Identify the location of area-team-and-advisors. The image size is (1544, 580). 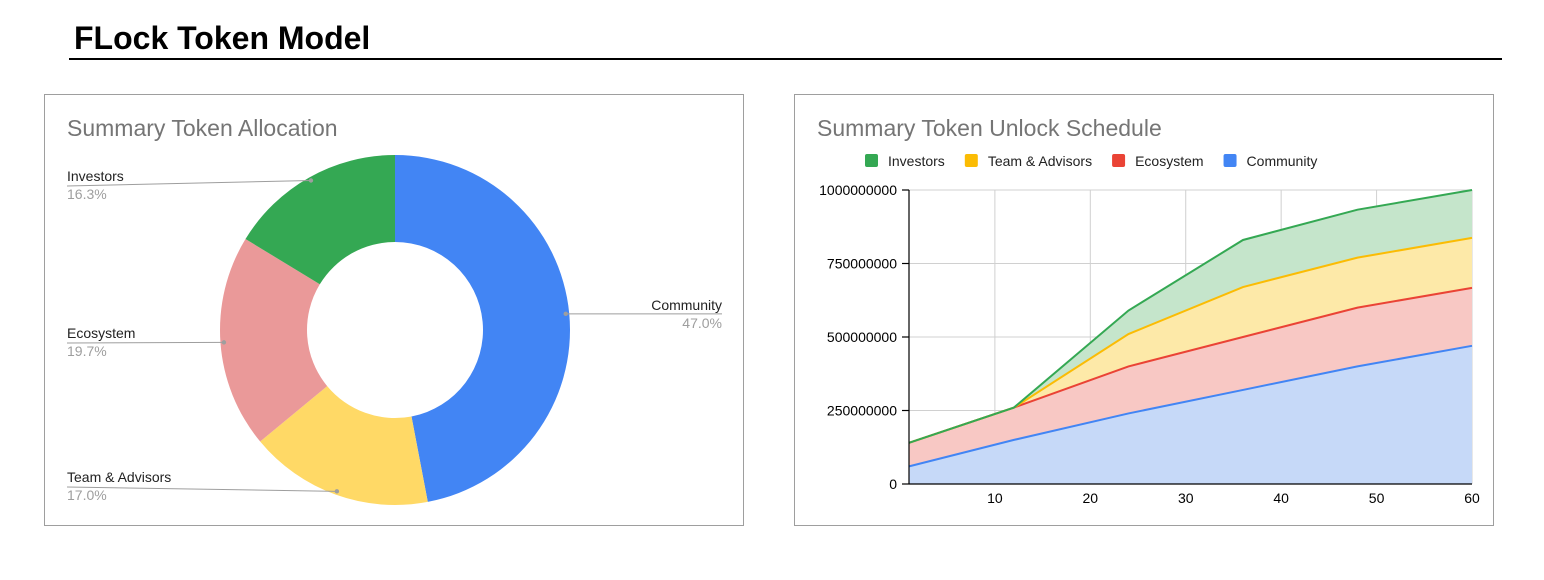
(1190, 340).